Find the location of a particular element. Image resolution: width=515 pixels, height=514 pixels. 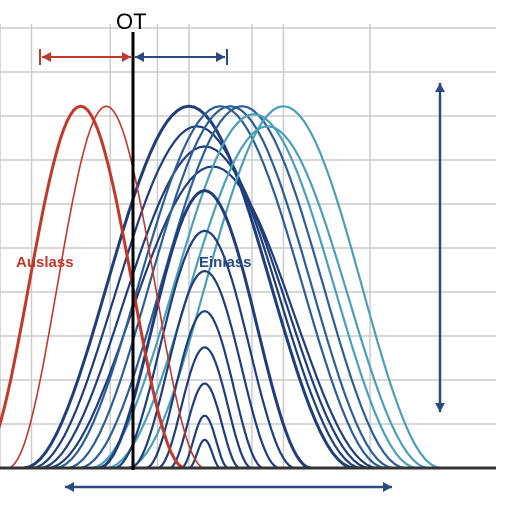

exhaust-overlap-arrow is located at coordinates (86, 57).